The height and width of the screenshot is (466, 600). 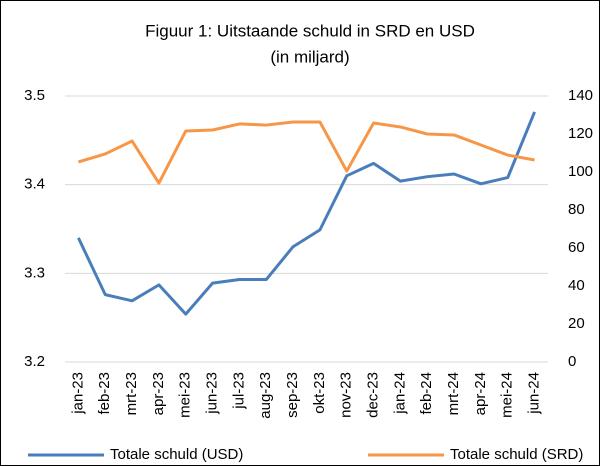 I want to click on x-tick-label: apr-23, so click(x=158, y=393).